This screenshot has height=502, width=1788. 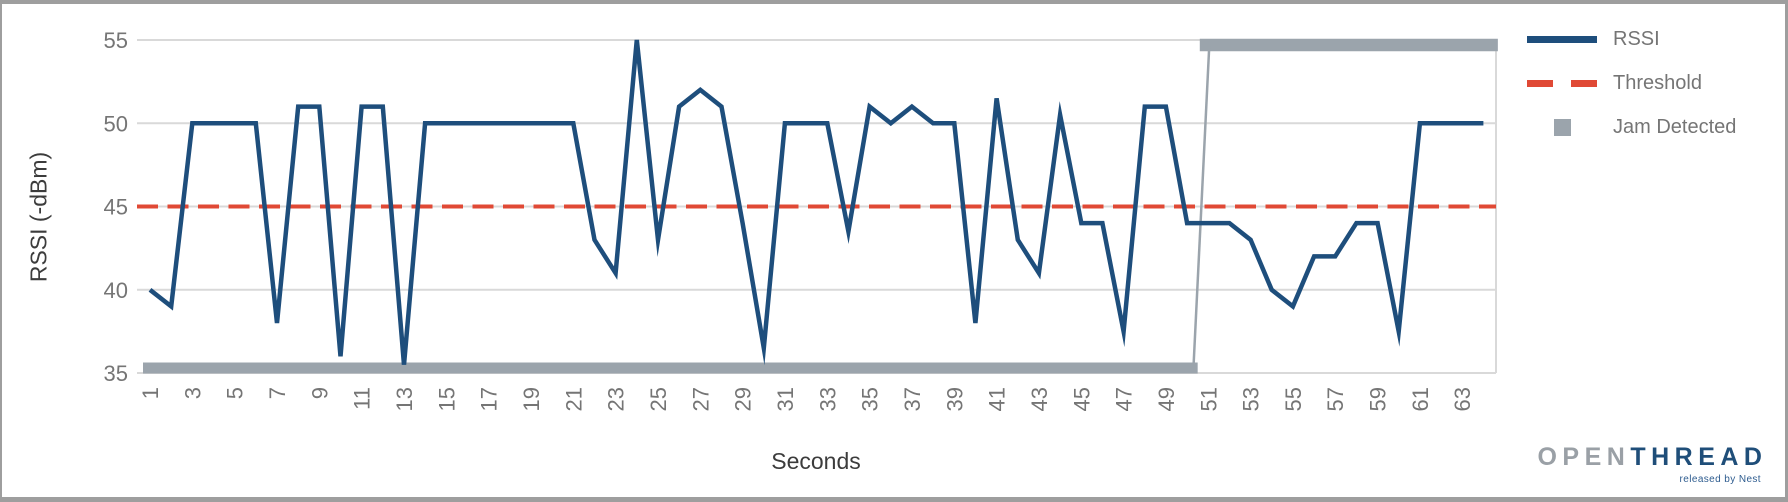 I want to click on x-tick-label: 57, so click(x=1335, y=399).